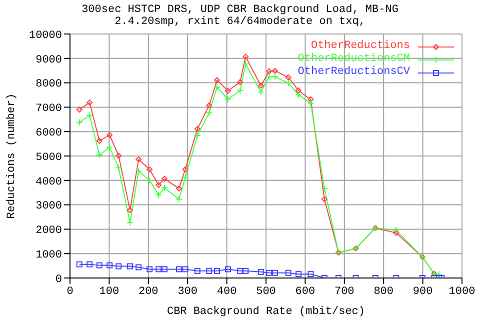 This screenshot has width=480, height=320. What do you see at coordinates (148, 292) in the screenshot?
I see `x-tick-label: 200` at bounding box center [148, 292].